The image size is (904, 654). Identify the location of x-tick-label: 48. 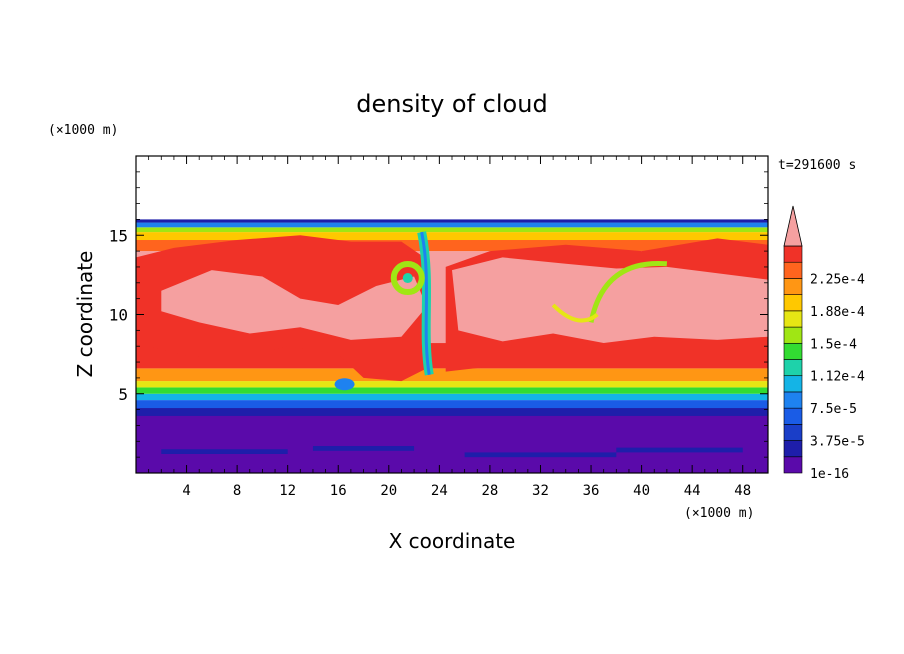
(742, 491).